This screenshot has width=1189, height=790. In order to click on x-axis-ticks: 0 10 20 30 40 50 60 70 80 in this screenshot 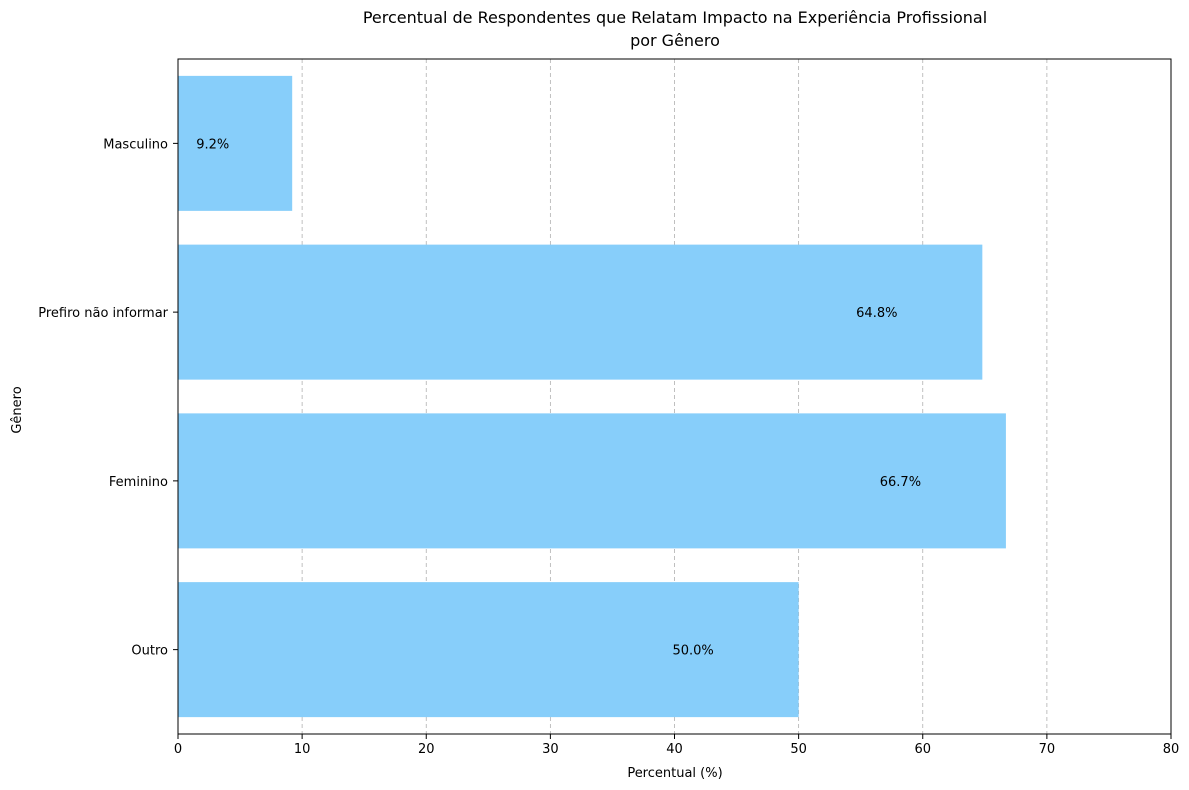, I will do `click(676, 745)`.